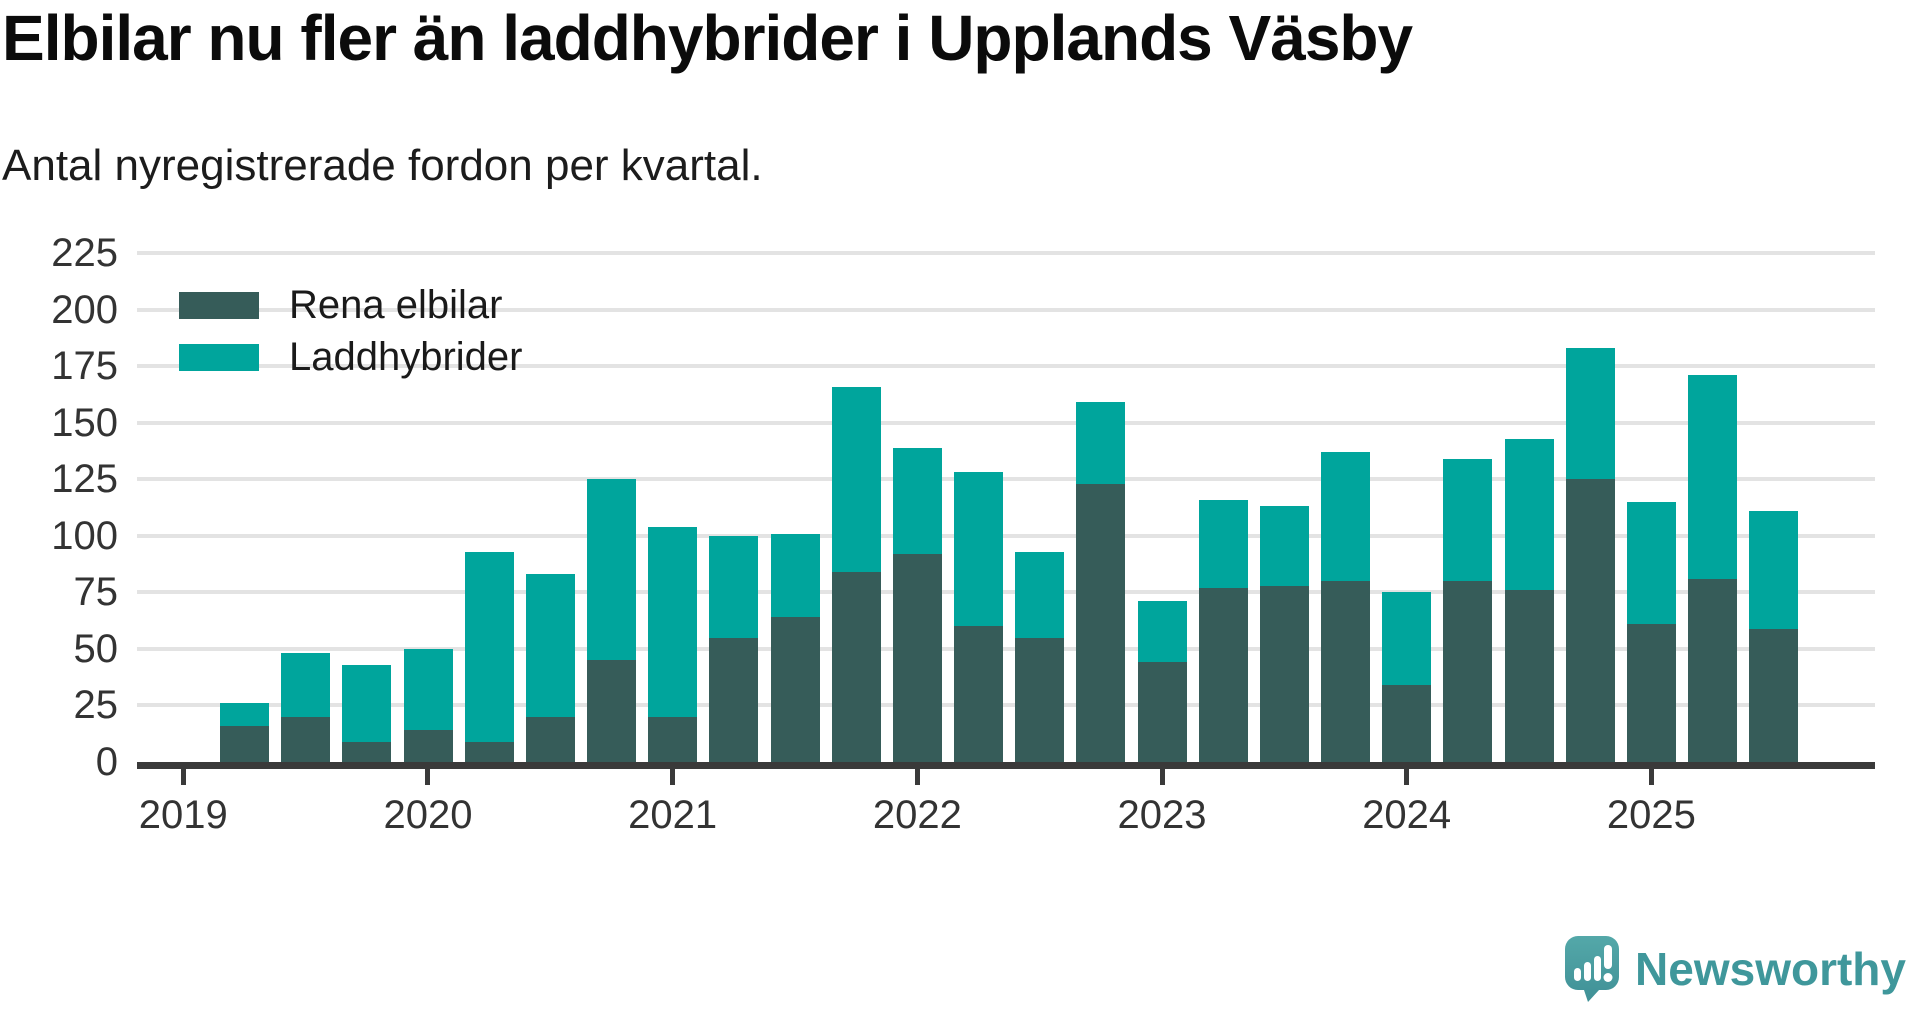 The height and width of the screenshot is (1010, 1920). Describe the element at coordinates (84, 366) in the screenshot. I see `ytick-label-175: 175` at that location.